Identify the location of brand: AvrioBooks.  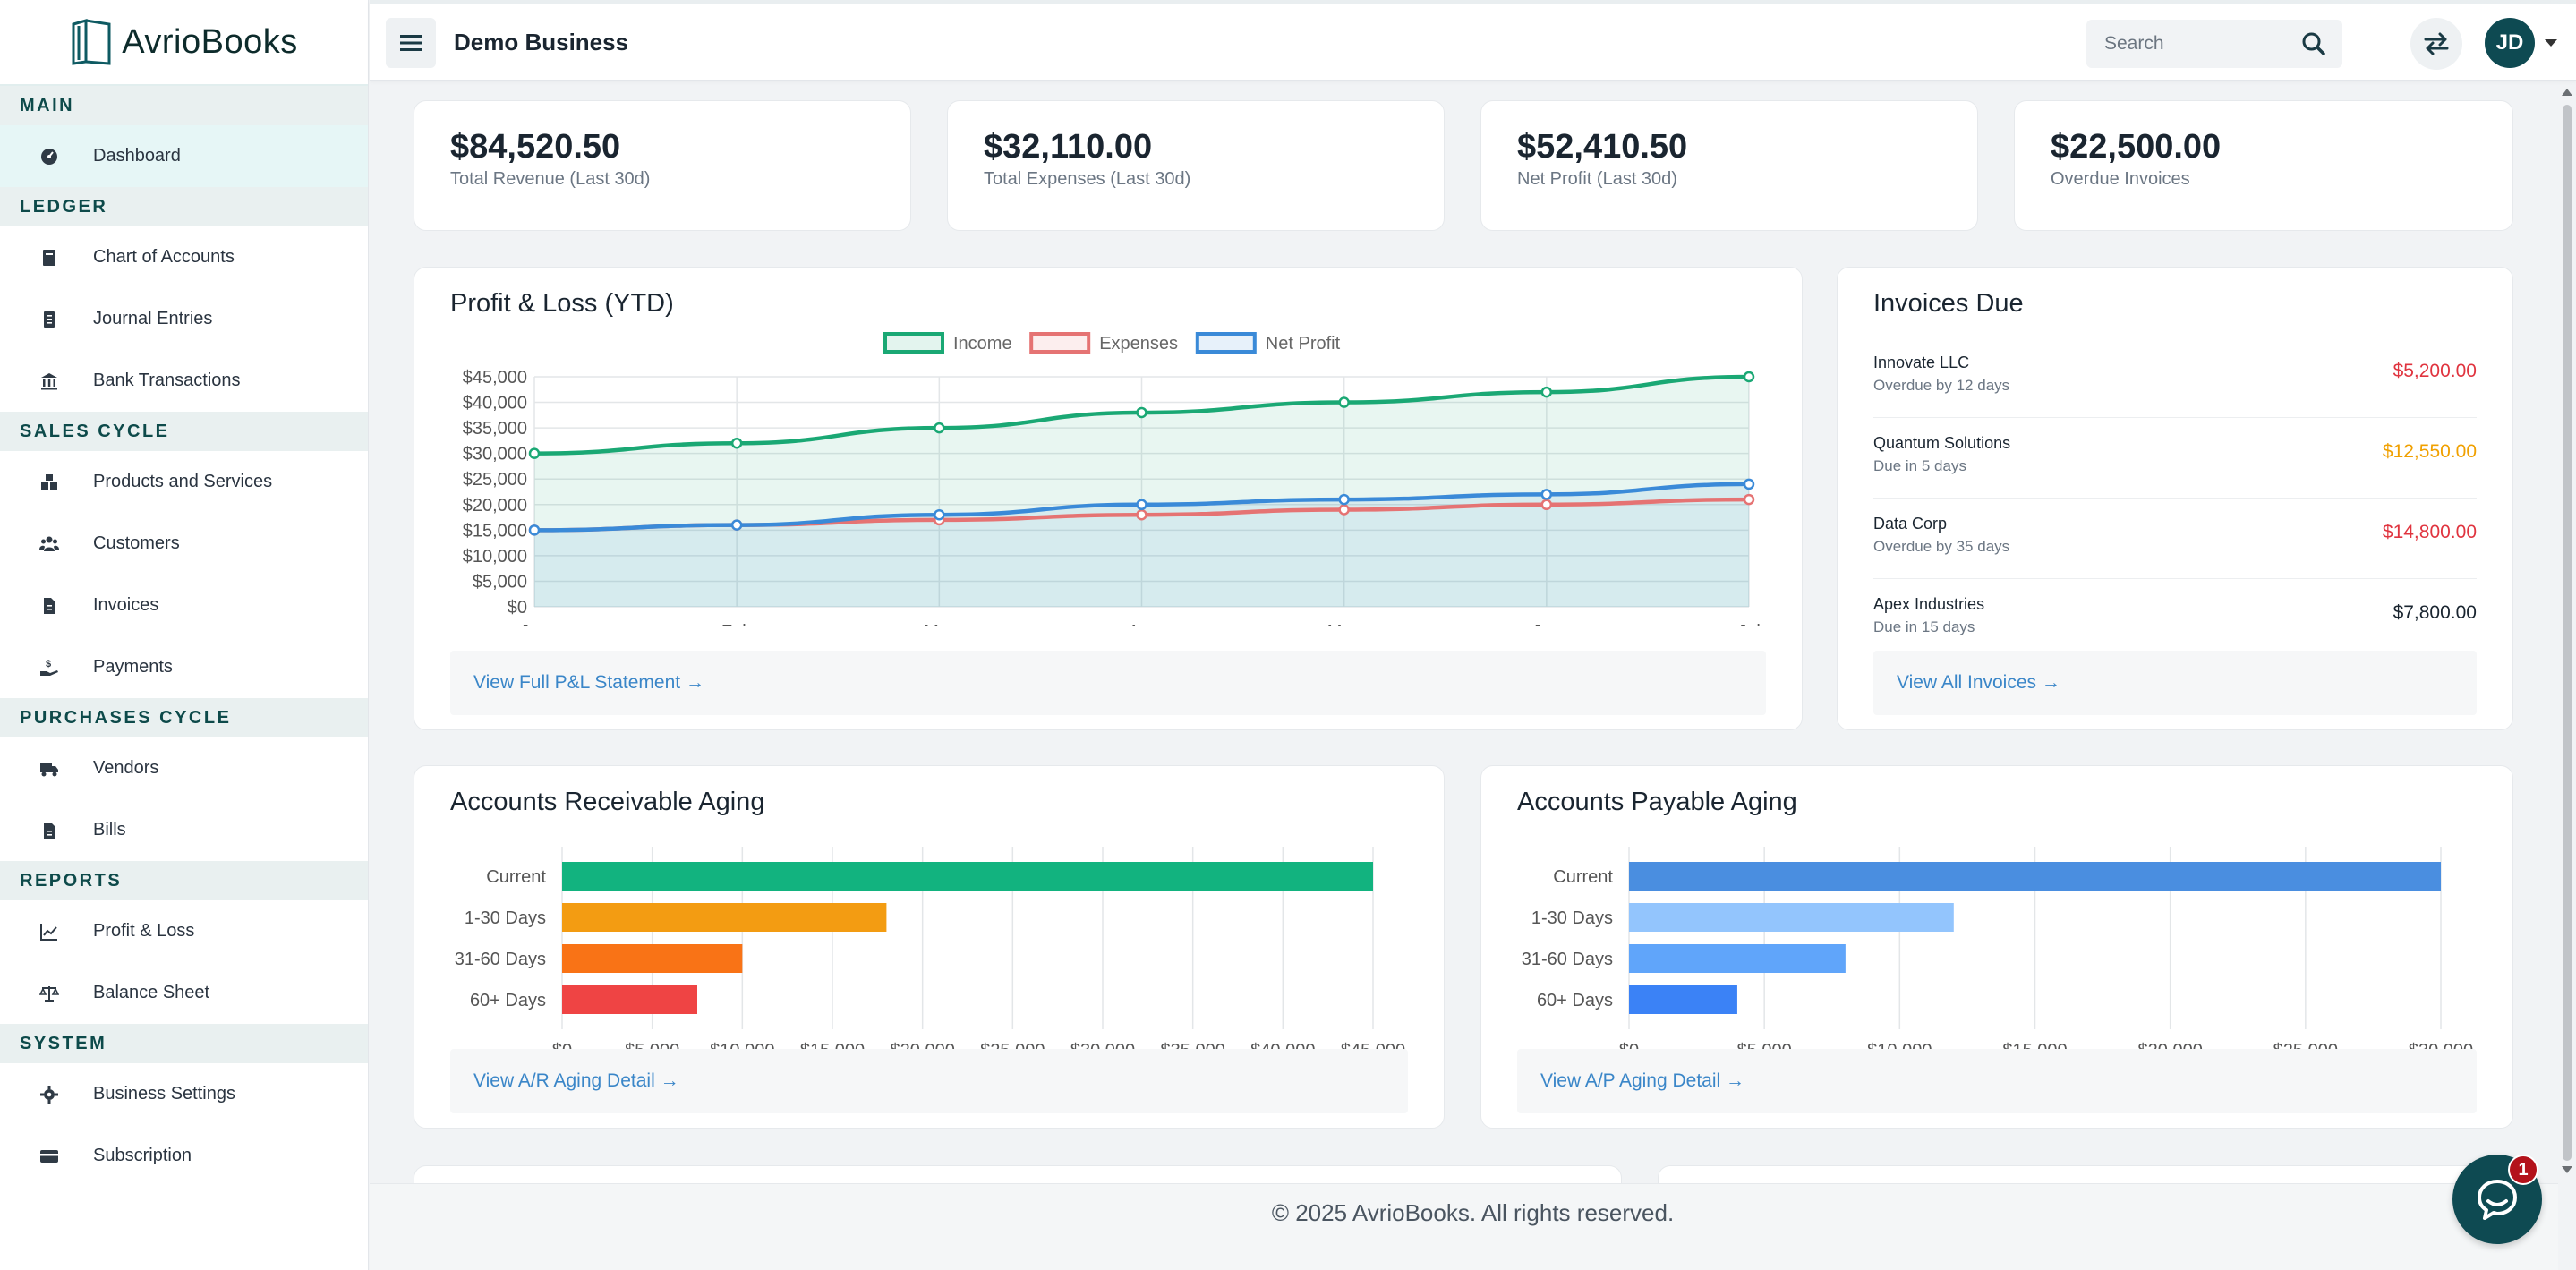
(184, 43).